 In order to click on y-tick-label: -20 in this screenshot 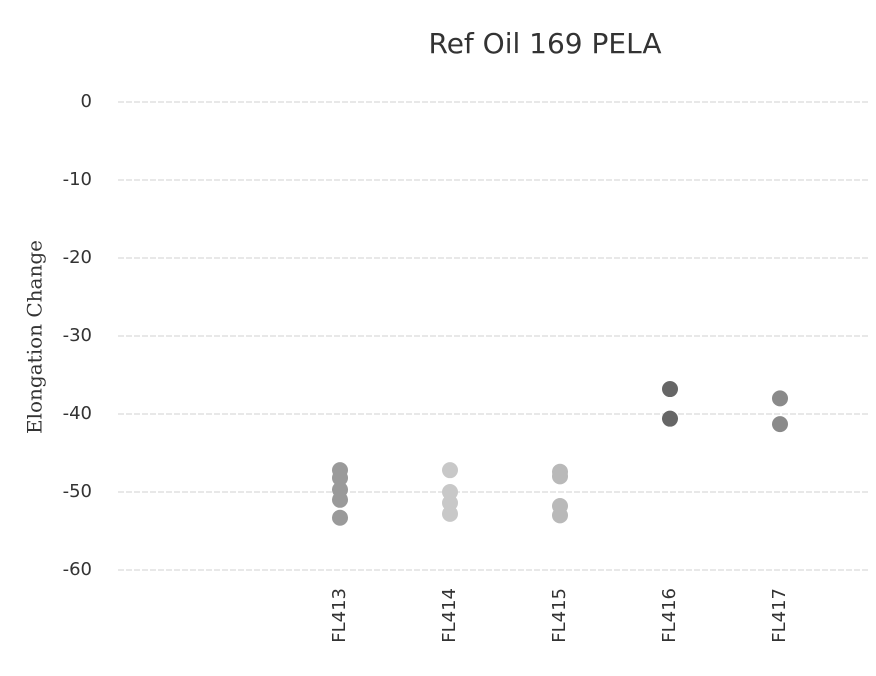, I will do `click(77, 257)`.